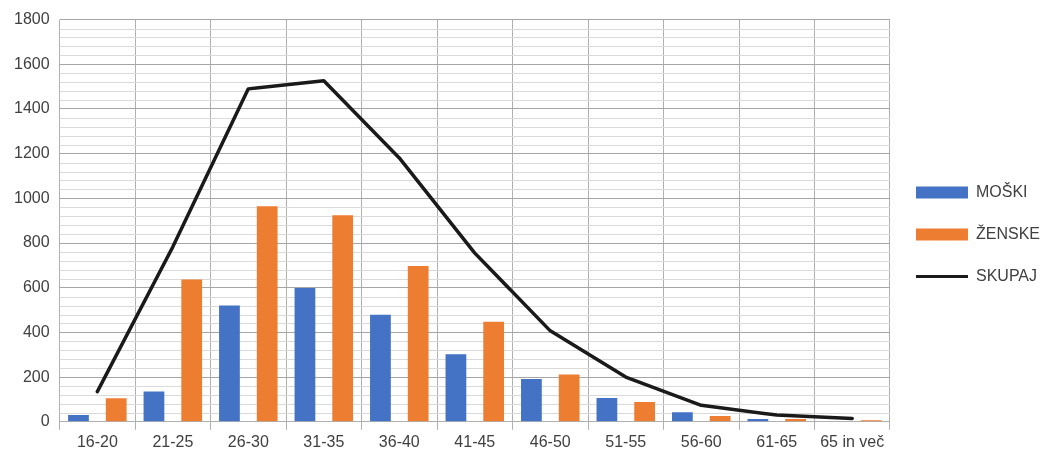 This screenshot has height=459, width=1060. What do you see at coordinates (777, 441) in the screenshot?
I see `x-tick-label: 61-65` at bounding box center [777, 441].